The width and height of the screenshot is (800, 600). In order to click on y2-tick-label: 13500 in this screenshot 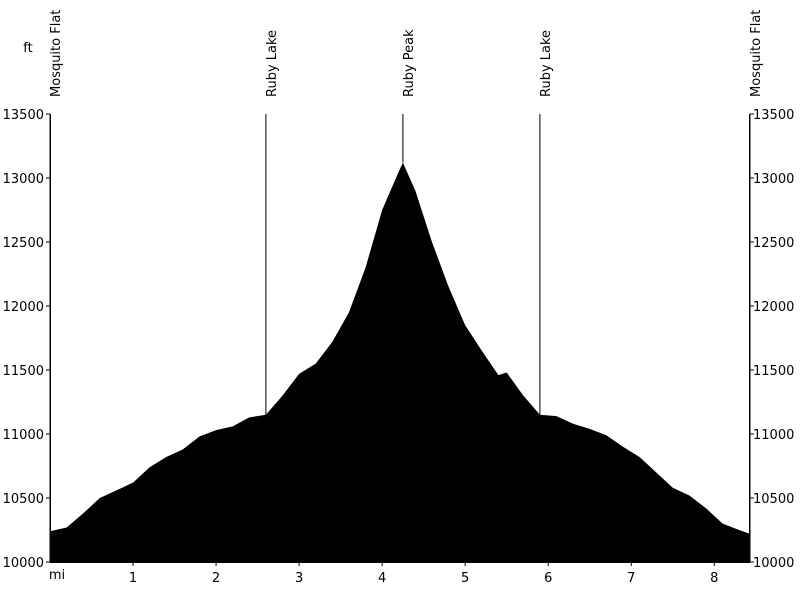, I will do `click(773, 115)`.